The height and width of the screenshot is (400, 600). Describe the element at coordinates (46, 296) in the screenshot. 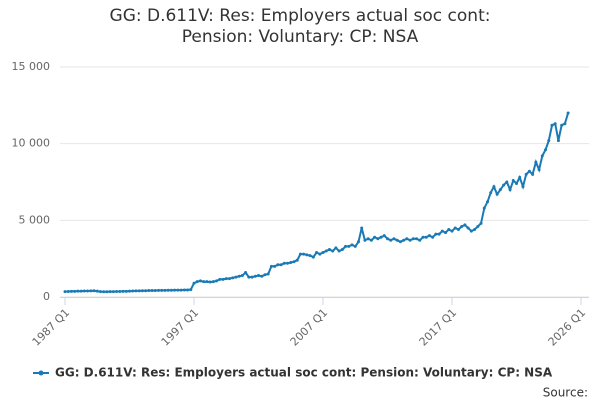

I see `y-tick-label: 0` at that location.